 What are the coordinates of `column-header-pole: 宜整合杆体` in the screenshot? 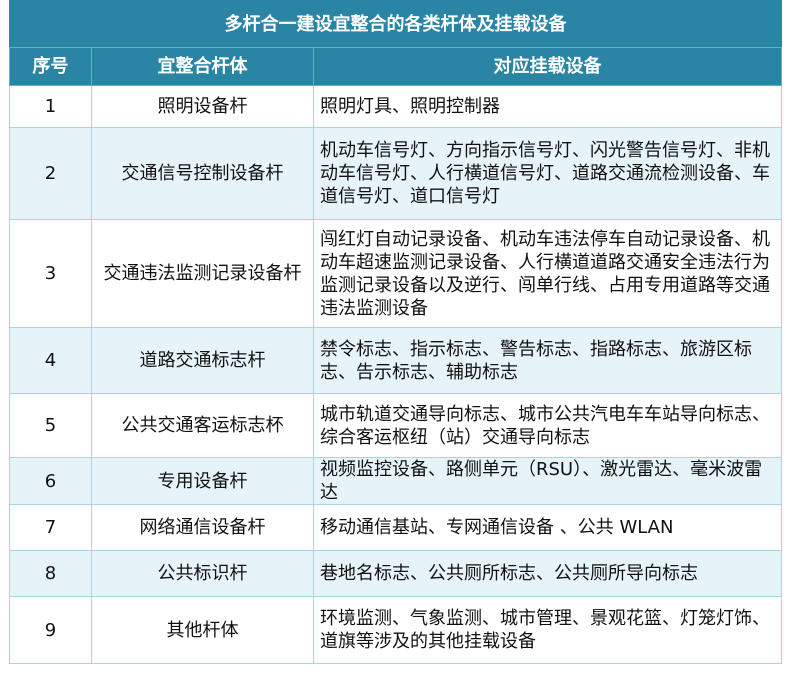 It's located at (202, 66).